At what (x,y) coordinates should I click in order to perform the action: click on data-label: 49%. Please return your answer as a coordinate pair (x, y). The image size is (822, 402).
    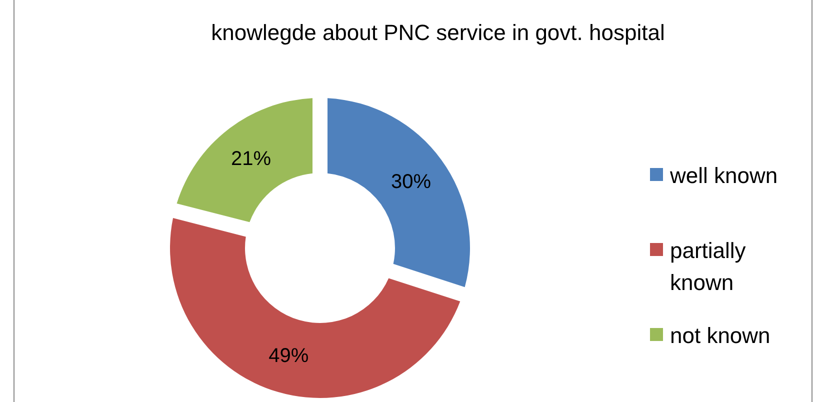
    Looking at the image, I should click on (288, 356).